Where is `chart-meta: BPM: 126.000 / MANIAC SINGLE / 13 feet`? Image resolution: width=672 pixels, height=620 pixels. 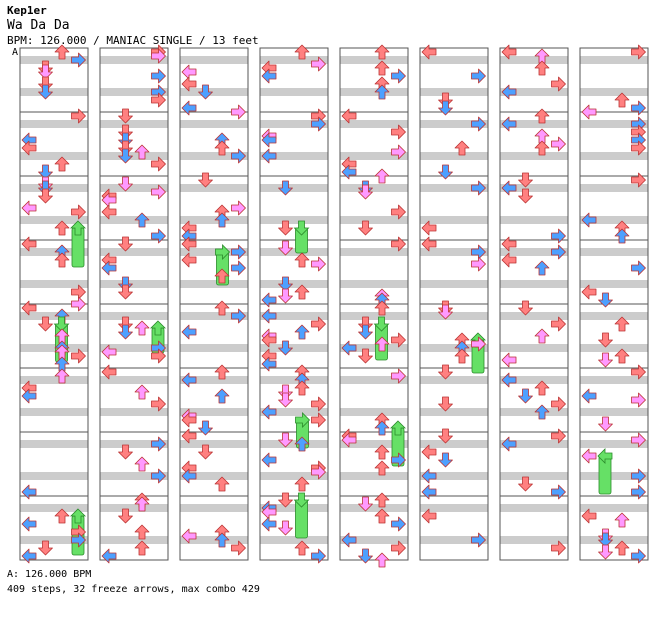 chart-meta: BPM: 126.000 / MANIAC SINGLE / 13 feet is located at coordinates (133, 40).